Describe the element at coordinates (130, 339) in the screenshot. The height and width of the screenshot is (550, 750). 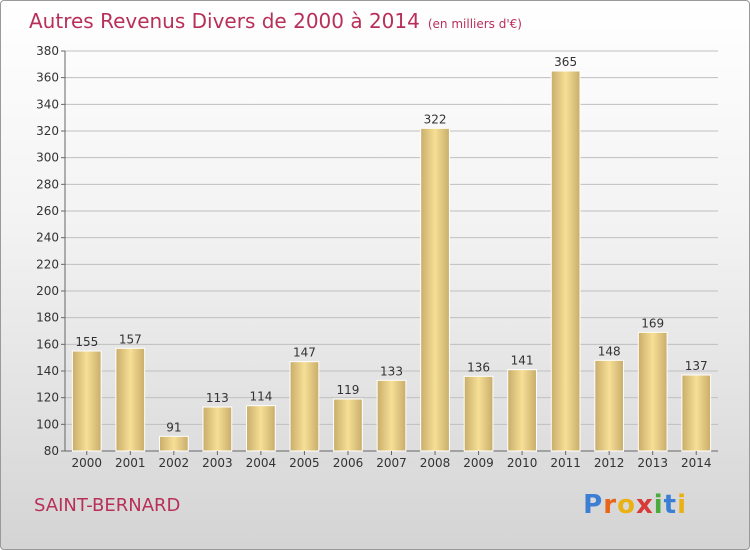
I see `value-label-2001: 157` at that location.